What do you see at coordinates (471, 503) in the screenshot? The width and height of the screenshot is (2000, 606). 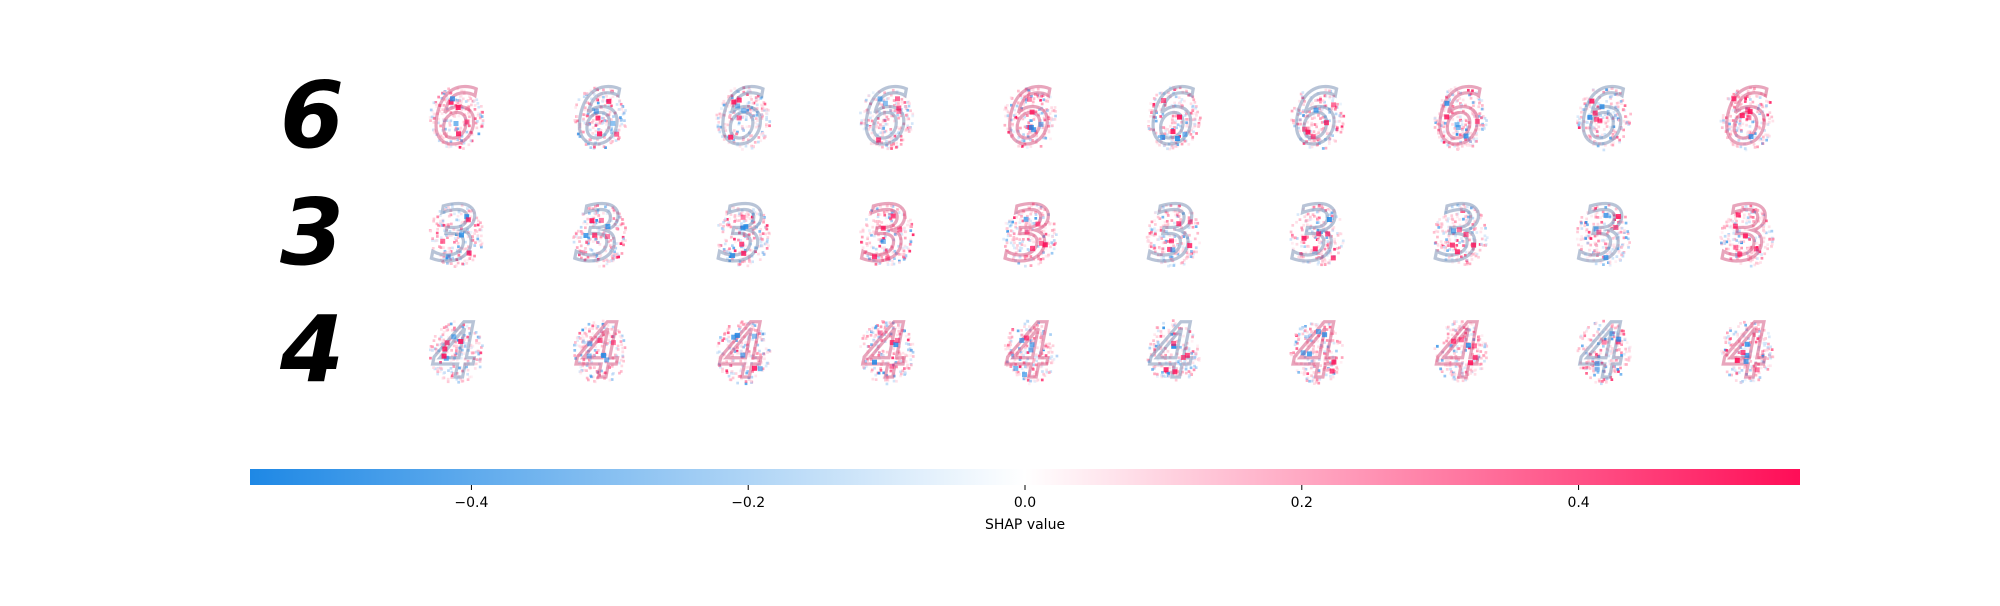 I see `colorbar-tick-label: −0.4` at bounding box center [471, 503].